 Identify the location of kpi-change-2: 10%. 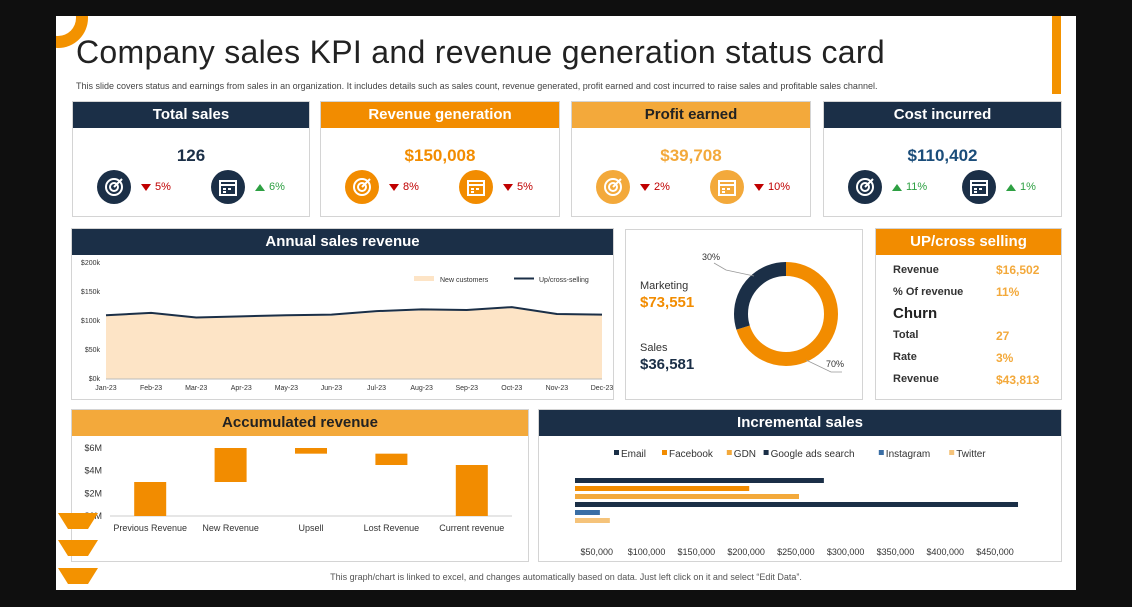
(772, 187).